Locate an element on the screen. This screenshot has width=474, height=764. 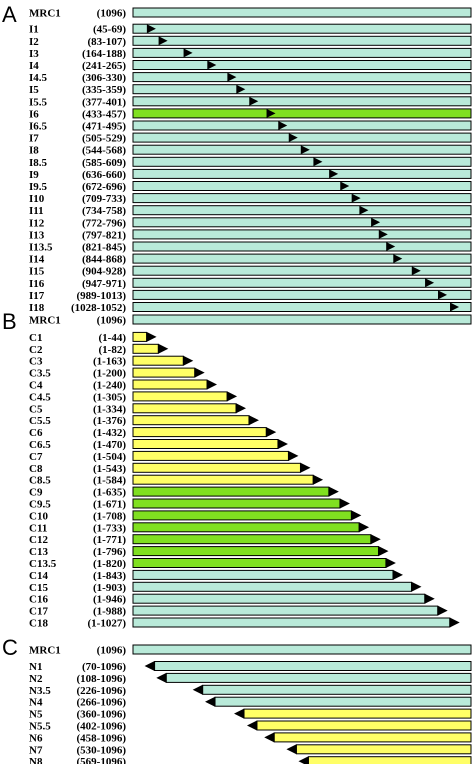
panel-letter: C is located at coordinates (10, 647).